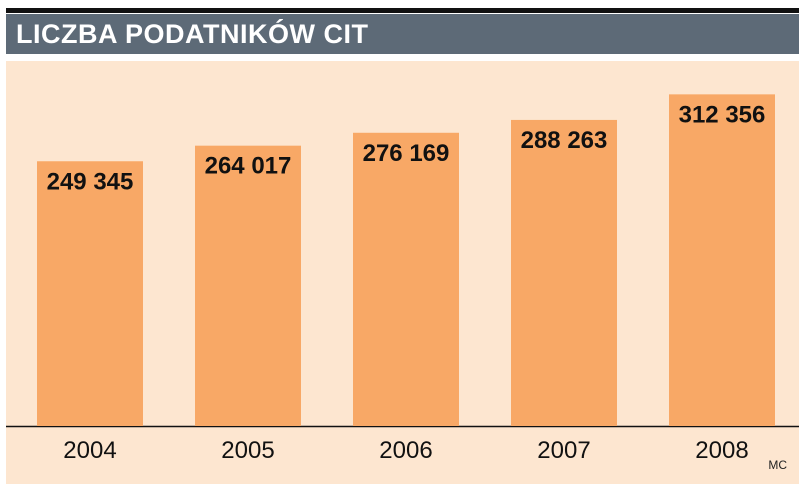 The height and width of the screenshot is (491, 805). I want to click on bar-2005, so click(248, 285).